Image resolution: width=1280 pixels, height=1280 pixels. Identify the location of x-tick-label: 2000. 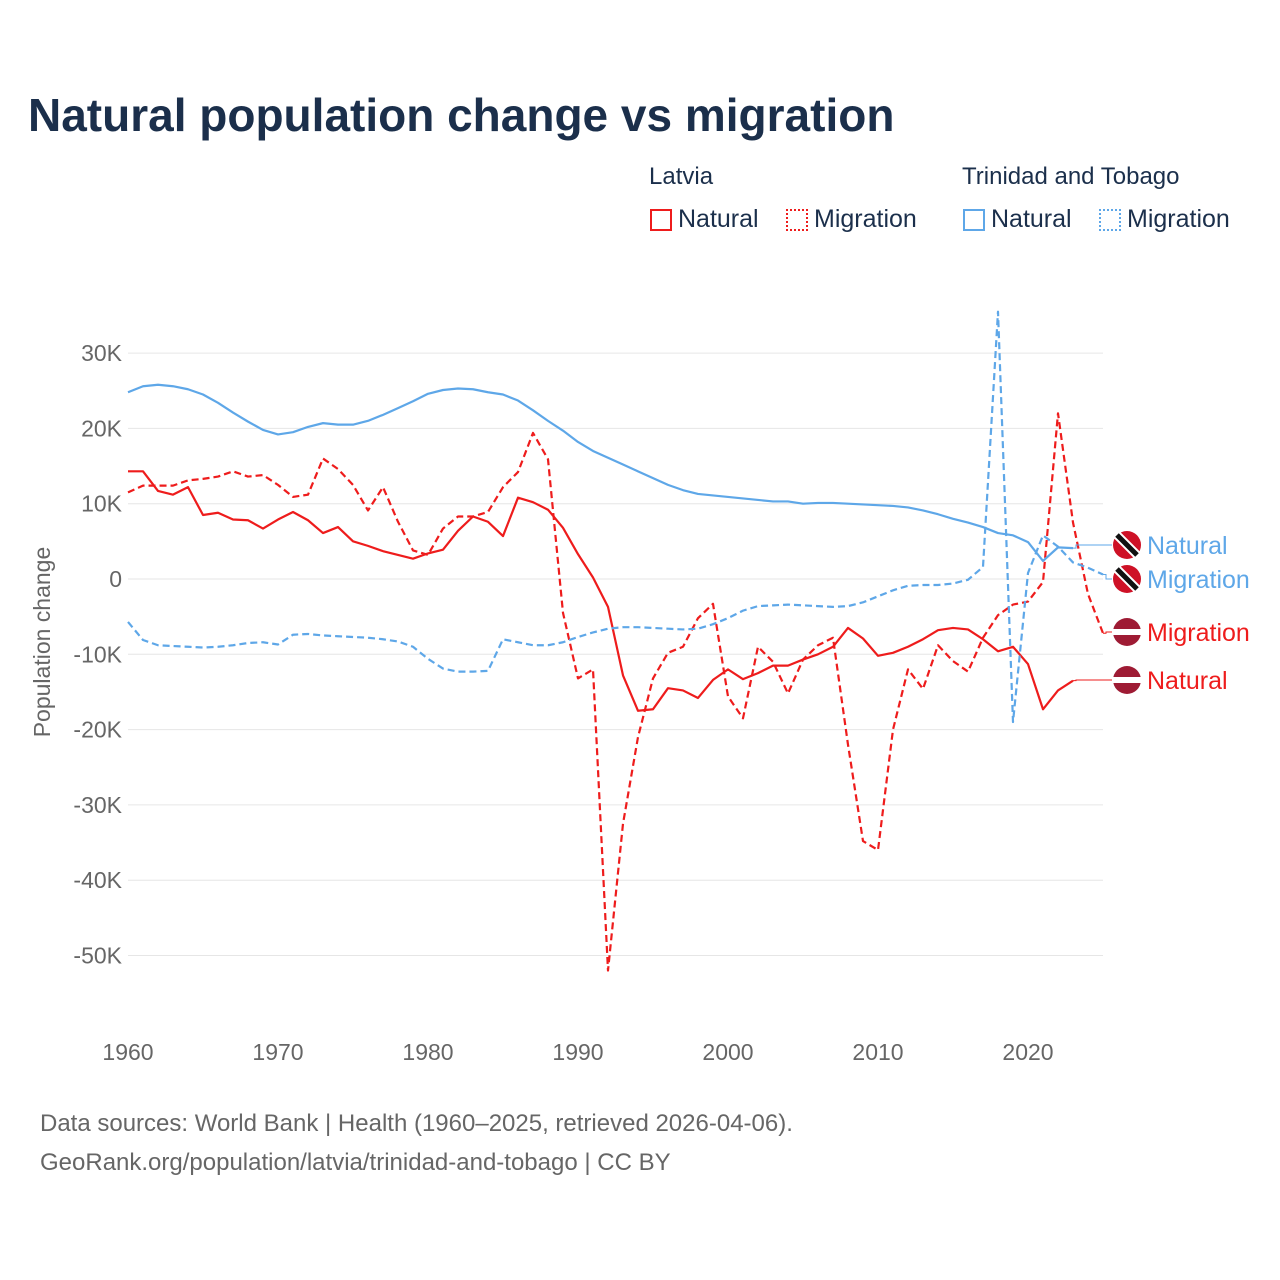
(727, 1052).